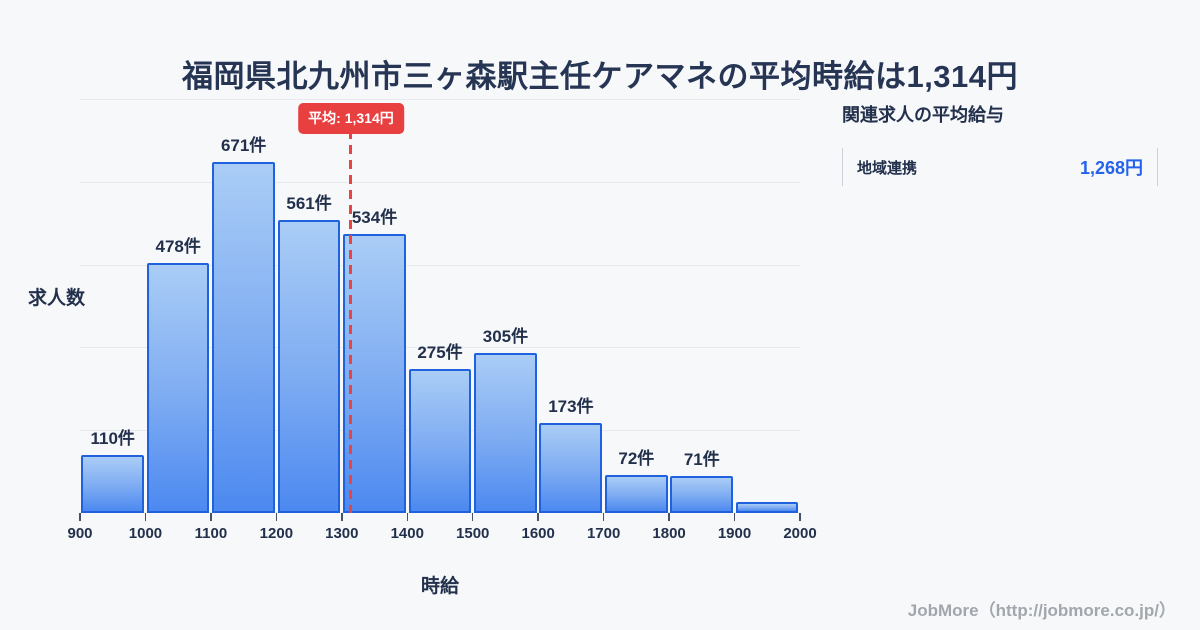  Describe the element at coordinates (440, 353) in the screenshot. I see `bar-value-label: 275件` at that location.